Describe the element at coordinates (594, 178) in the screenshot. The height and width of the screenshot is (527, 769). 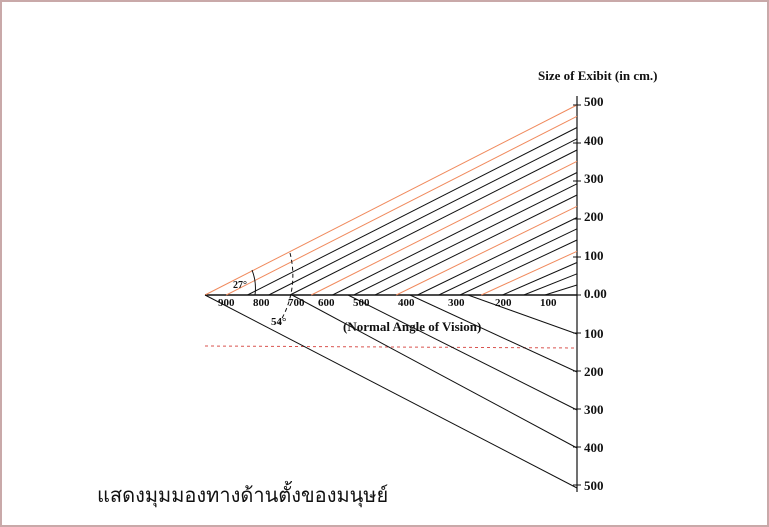
I see `upper-scale-label: 300` at that location.